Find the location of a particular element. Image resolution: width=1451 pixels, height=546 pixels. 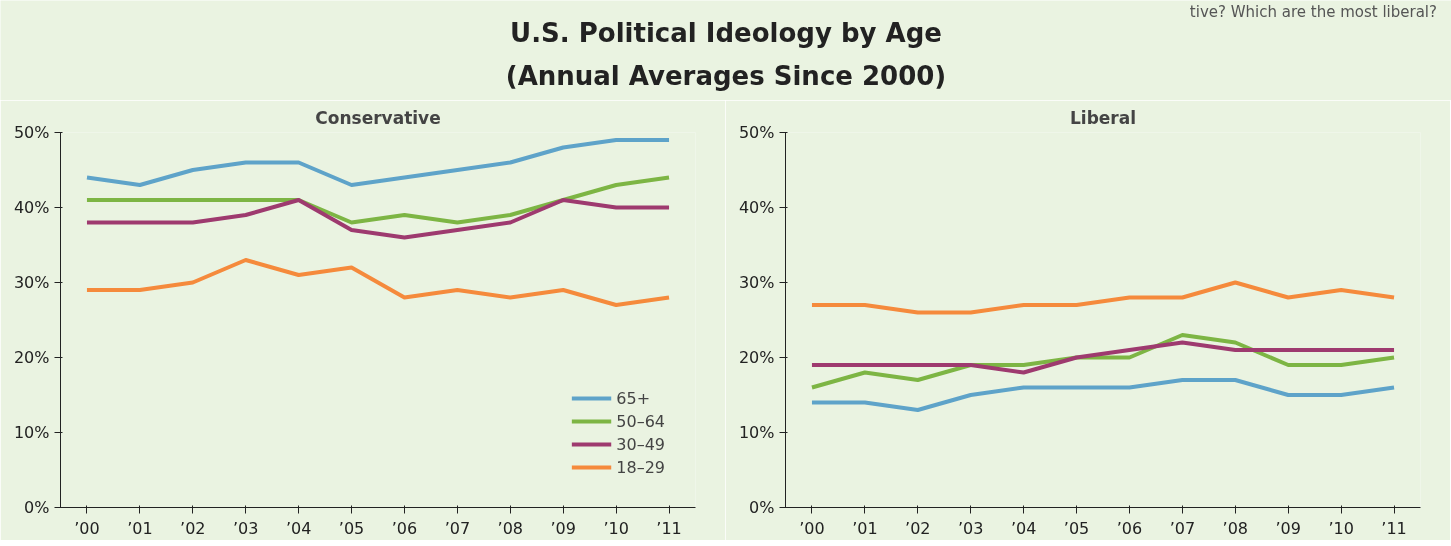

chart-title: Liberal is located at coordinates (1103, 117).